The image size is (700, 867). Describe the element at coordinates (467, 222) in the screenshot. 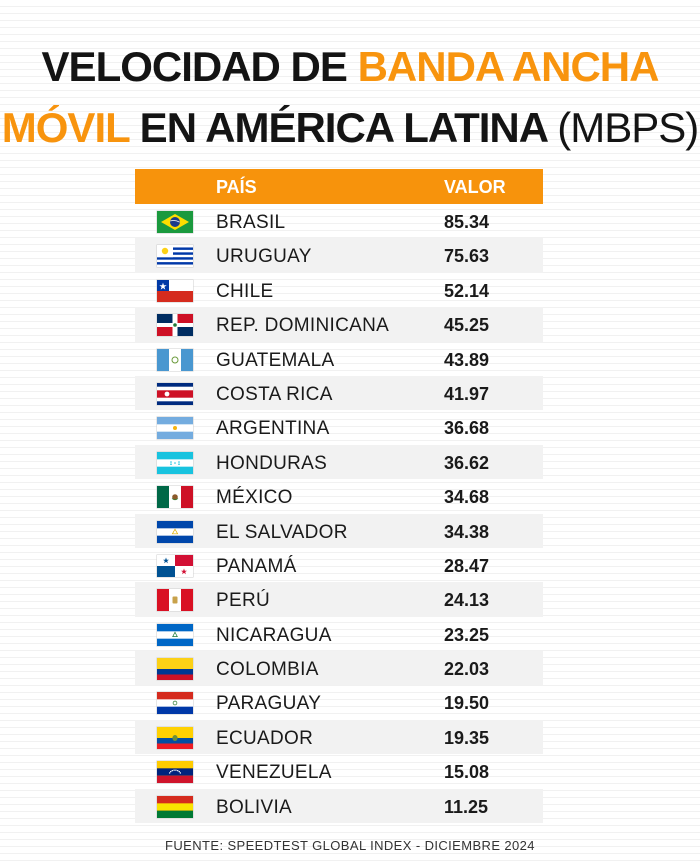

I see `speed-value: 85.34` at that location.